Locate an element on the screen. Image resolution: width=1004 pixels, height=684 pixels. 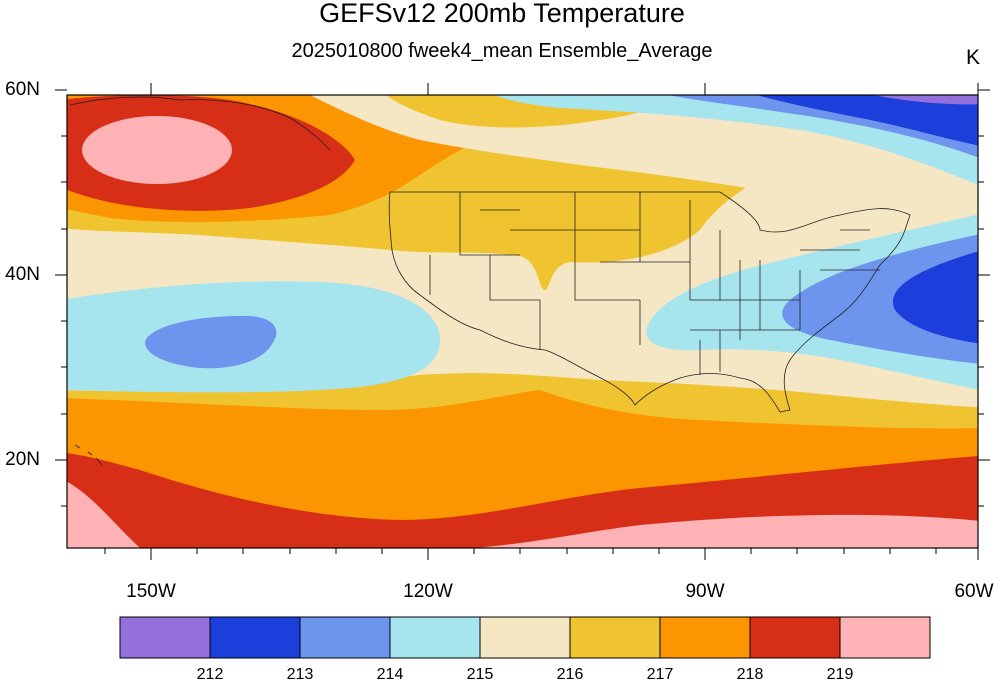
colorbar-label-213: 213 is located at coordinates (300, 674).